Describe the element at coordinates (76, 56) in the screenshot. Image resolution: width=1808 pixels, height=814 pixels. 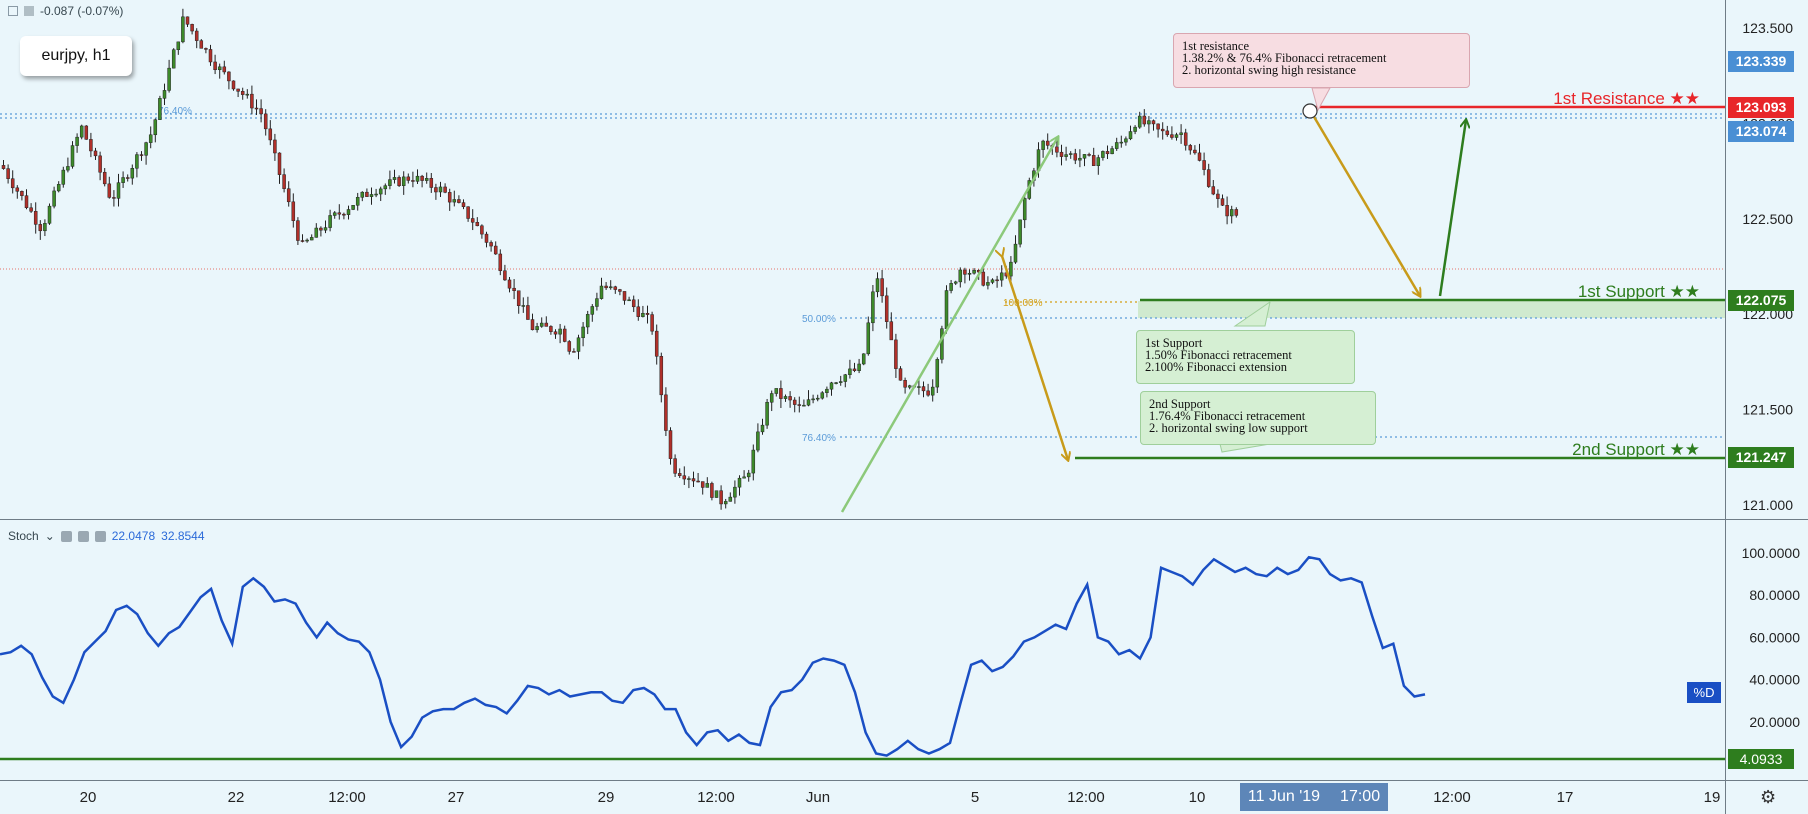
I see `symbol-label: eurjpy, h1` at that location.